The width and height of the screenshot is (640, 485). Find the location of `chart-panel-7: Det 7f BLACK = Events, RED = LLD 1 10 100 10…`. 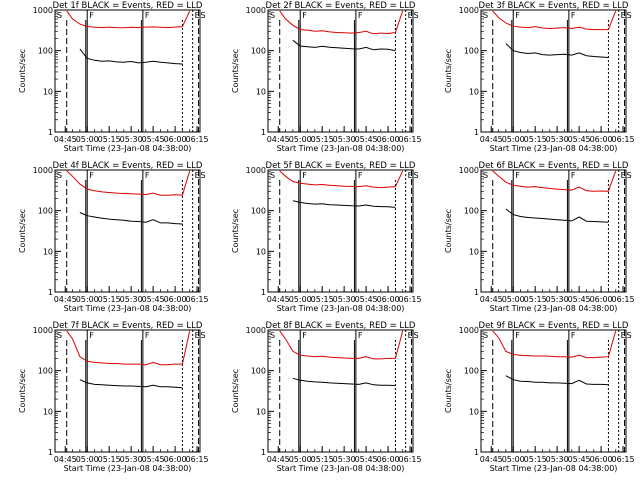

chart-panel-7: Det 7f BLACK = Events, RED = LLD 1 10 100 10… is located at coordinates (113, 397).